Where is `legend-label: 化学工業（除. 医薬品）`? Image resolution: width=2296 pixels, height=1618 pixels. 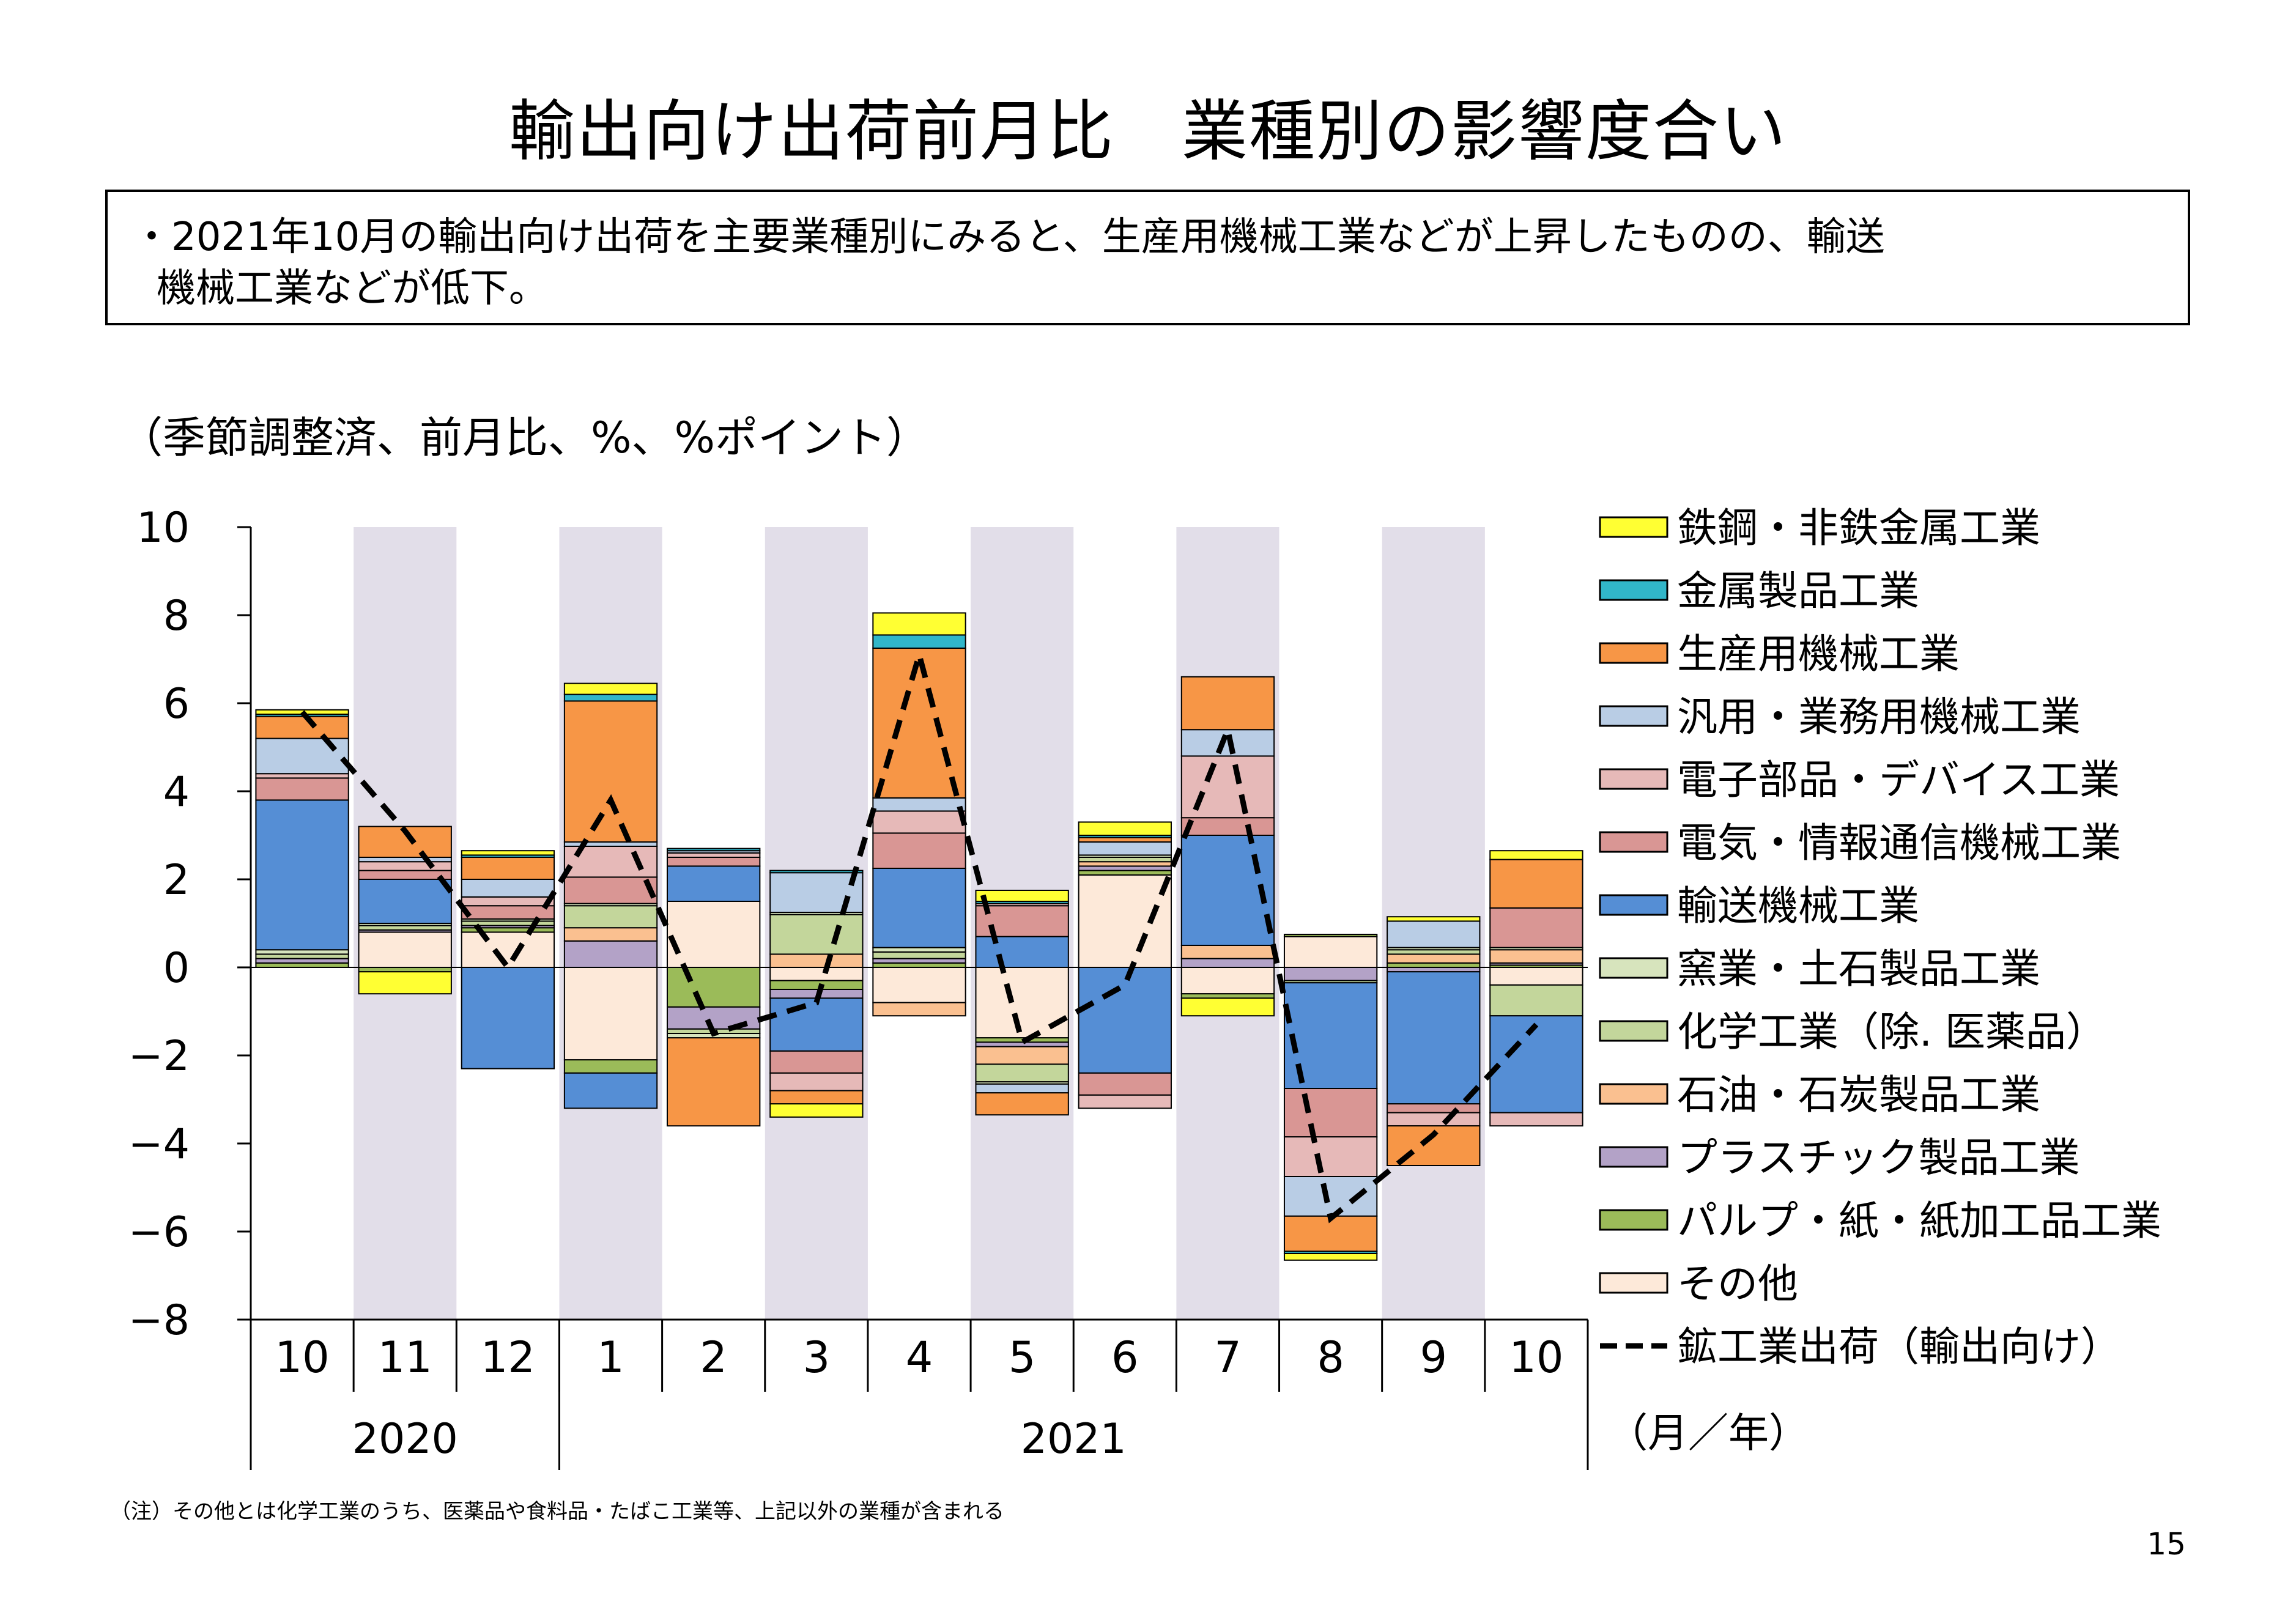 legend-label: 化学工業（除. 医薬品） is located at coordinates (1891, 1032).